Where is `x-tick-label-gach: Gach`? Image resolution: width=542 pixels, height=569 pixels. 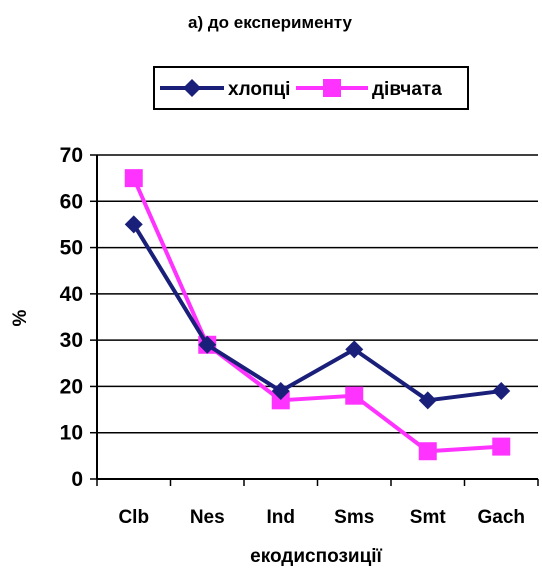 x-tick-label-gach: Gach is located at coordinates (501, 517).